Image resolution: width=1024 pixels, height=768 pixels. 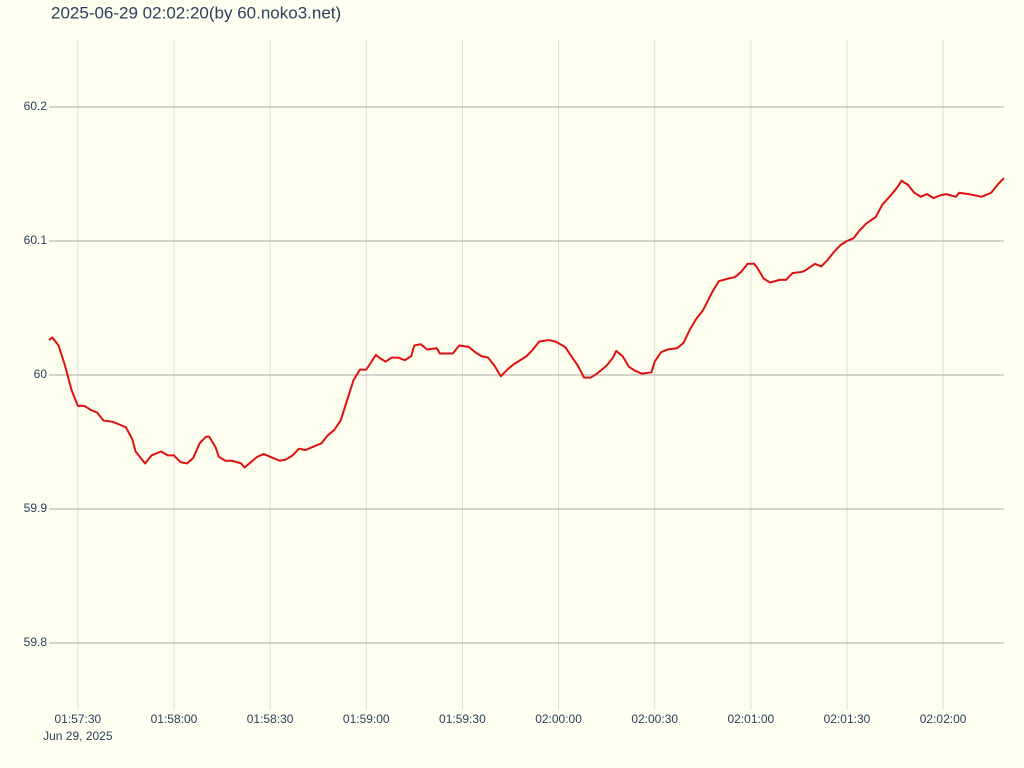 I want to click on y-tick-label: 60.2, so click(x=36, y=106).